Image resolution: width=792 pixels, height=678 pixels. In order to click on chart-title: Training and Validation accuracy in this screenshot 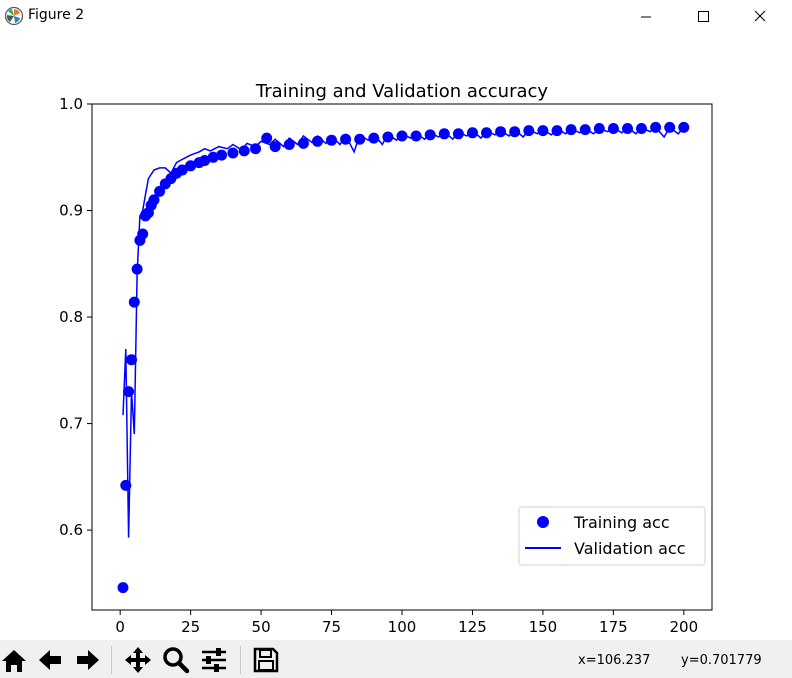, I will do `click(401, 91)`.